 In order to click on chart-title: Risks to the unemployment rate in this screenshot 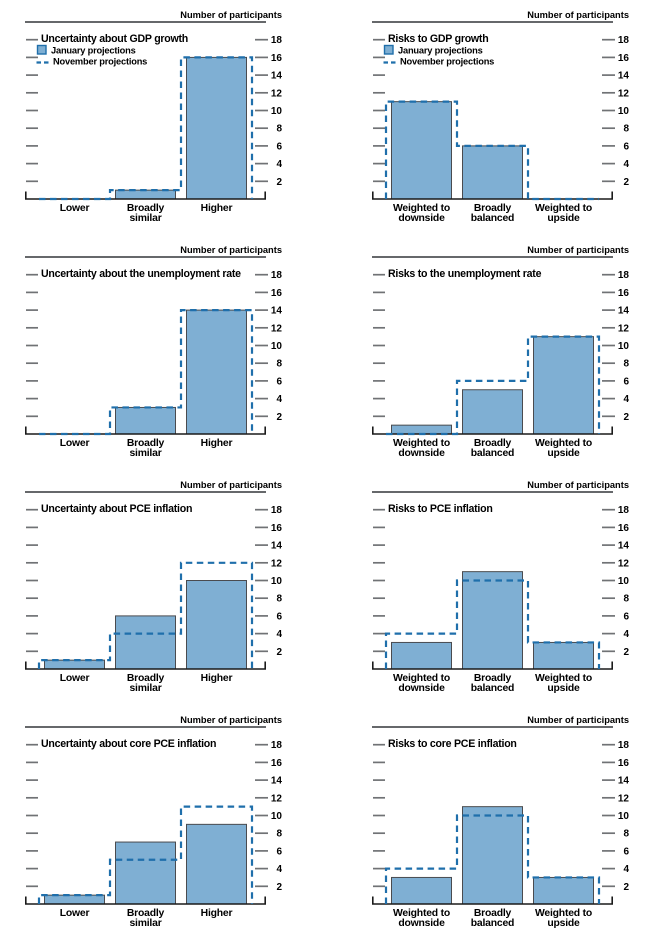, I will do `click(465, 274)`.